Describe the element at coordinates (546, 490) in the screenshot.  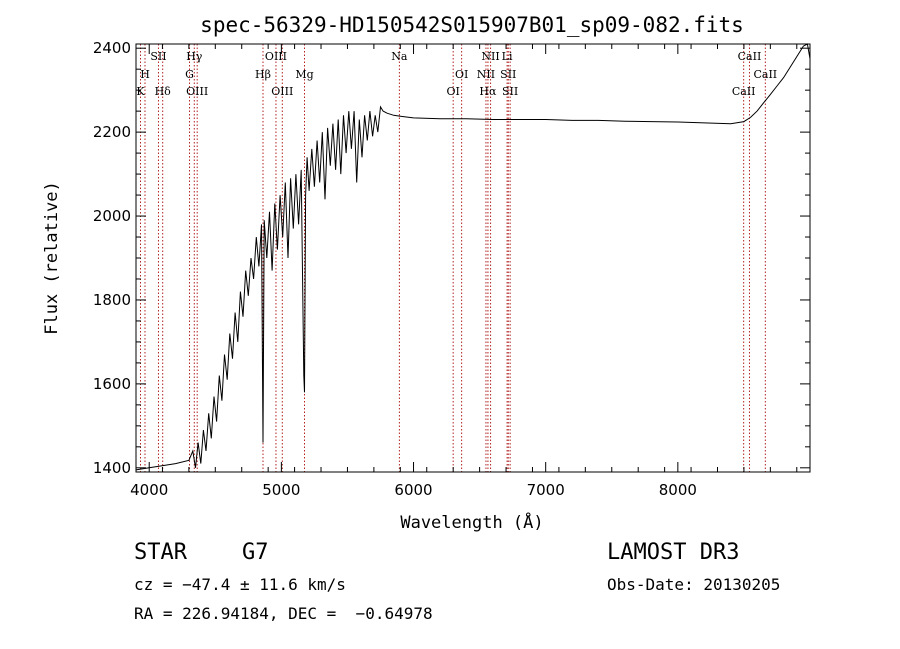
I see `x-tick-label: 7000` at that location.